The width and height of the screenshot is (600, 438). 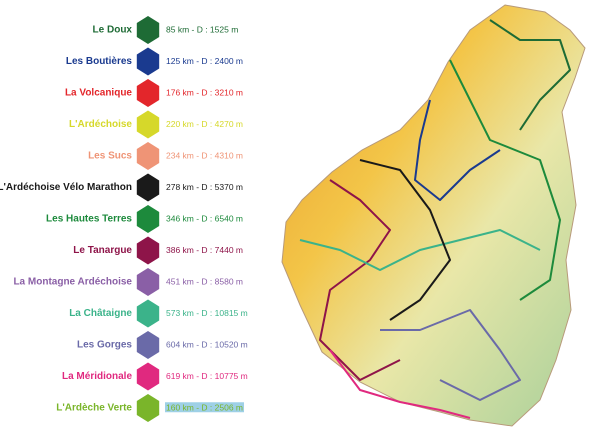 I want to click on route-details: 619 km - D : 10775 m, so click(x=207, y=376).